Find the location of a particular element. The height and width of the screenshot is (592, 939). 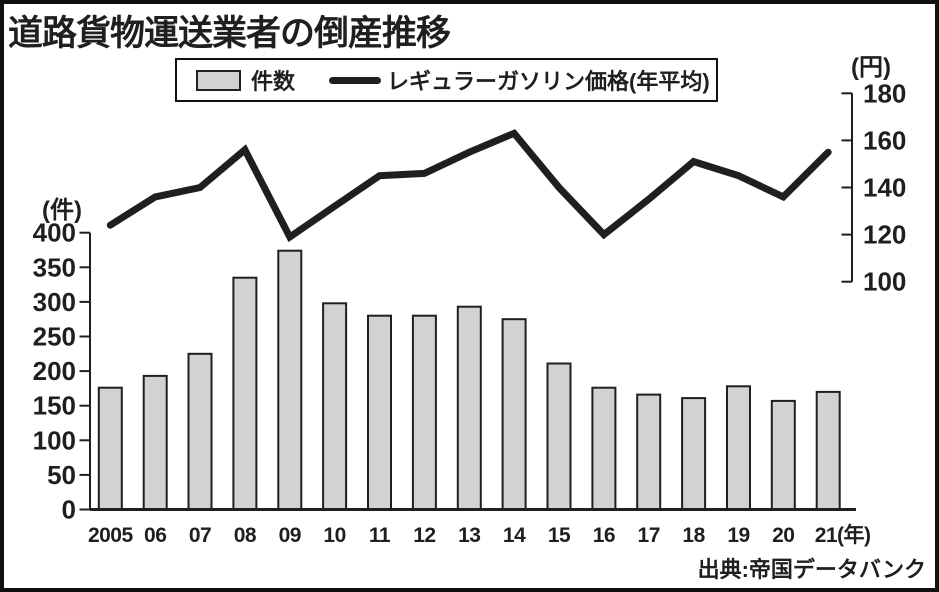

left-axis-tick-label: 250 is located at coordinates (54, 337).